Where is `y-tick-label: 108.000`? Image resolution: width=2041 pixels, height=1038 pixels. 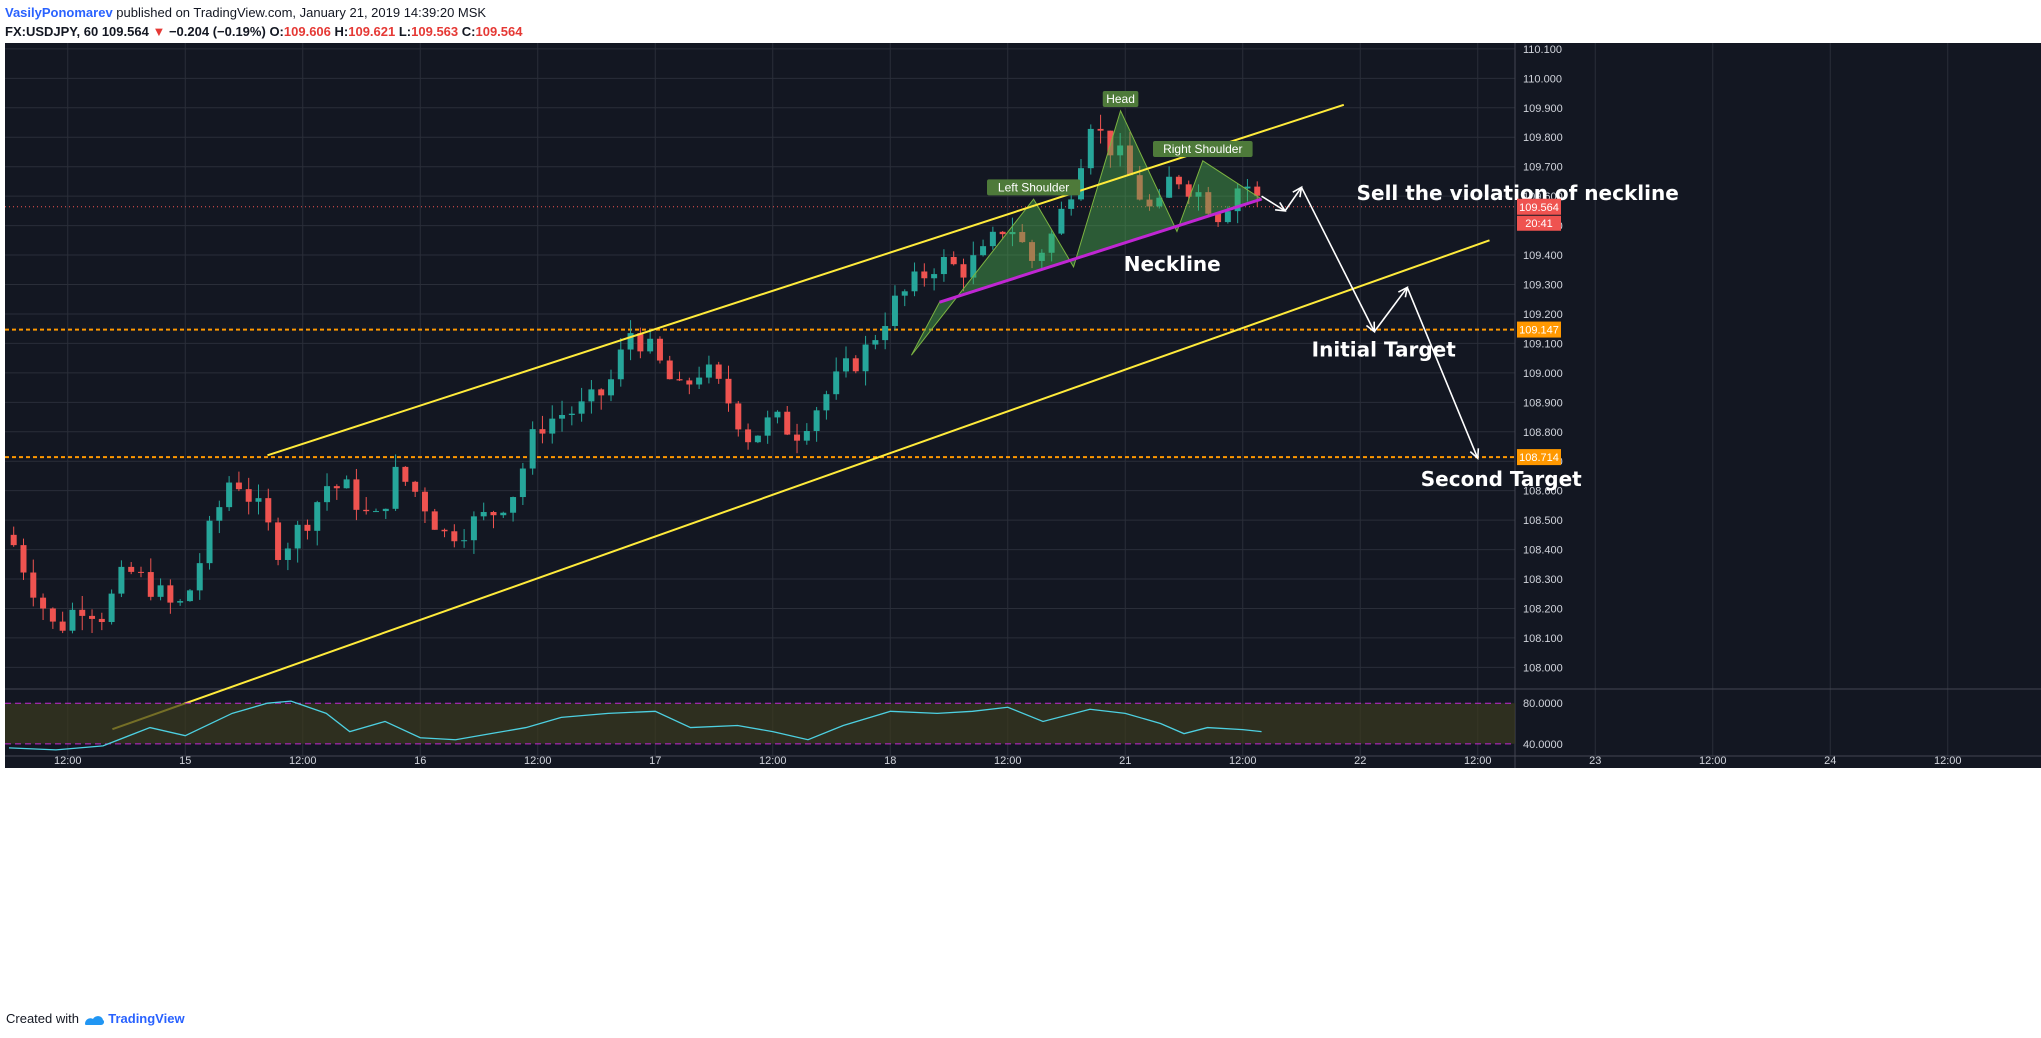 y-tick-label: 108.000 is located at coordinates (1543, 668).